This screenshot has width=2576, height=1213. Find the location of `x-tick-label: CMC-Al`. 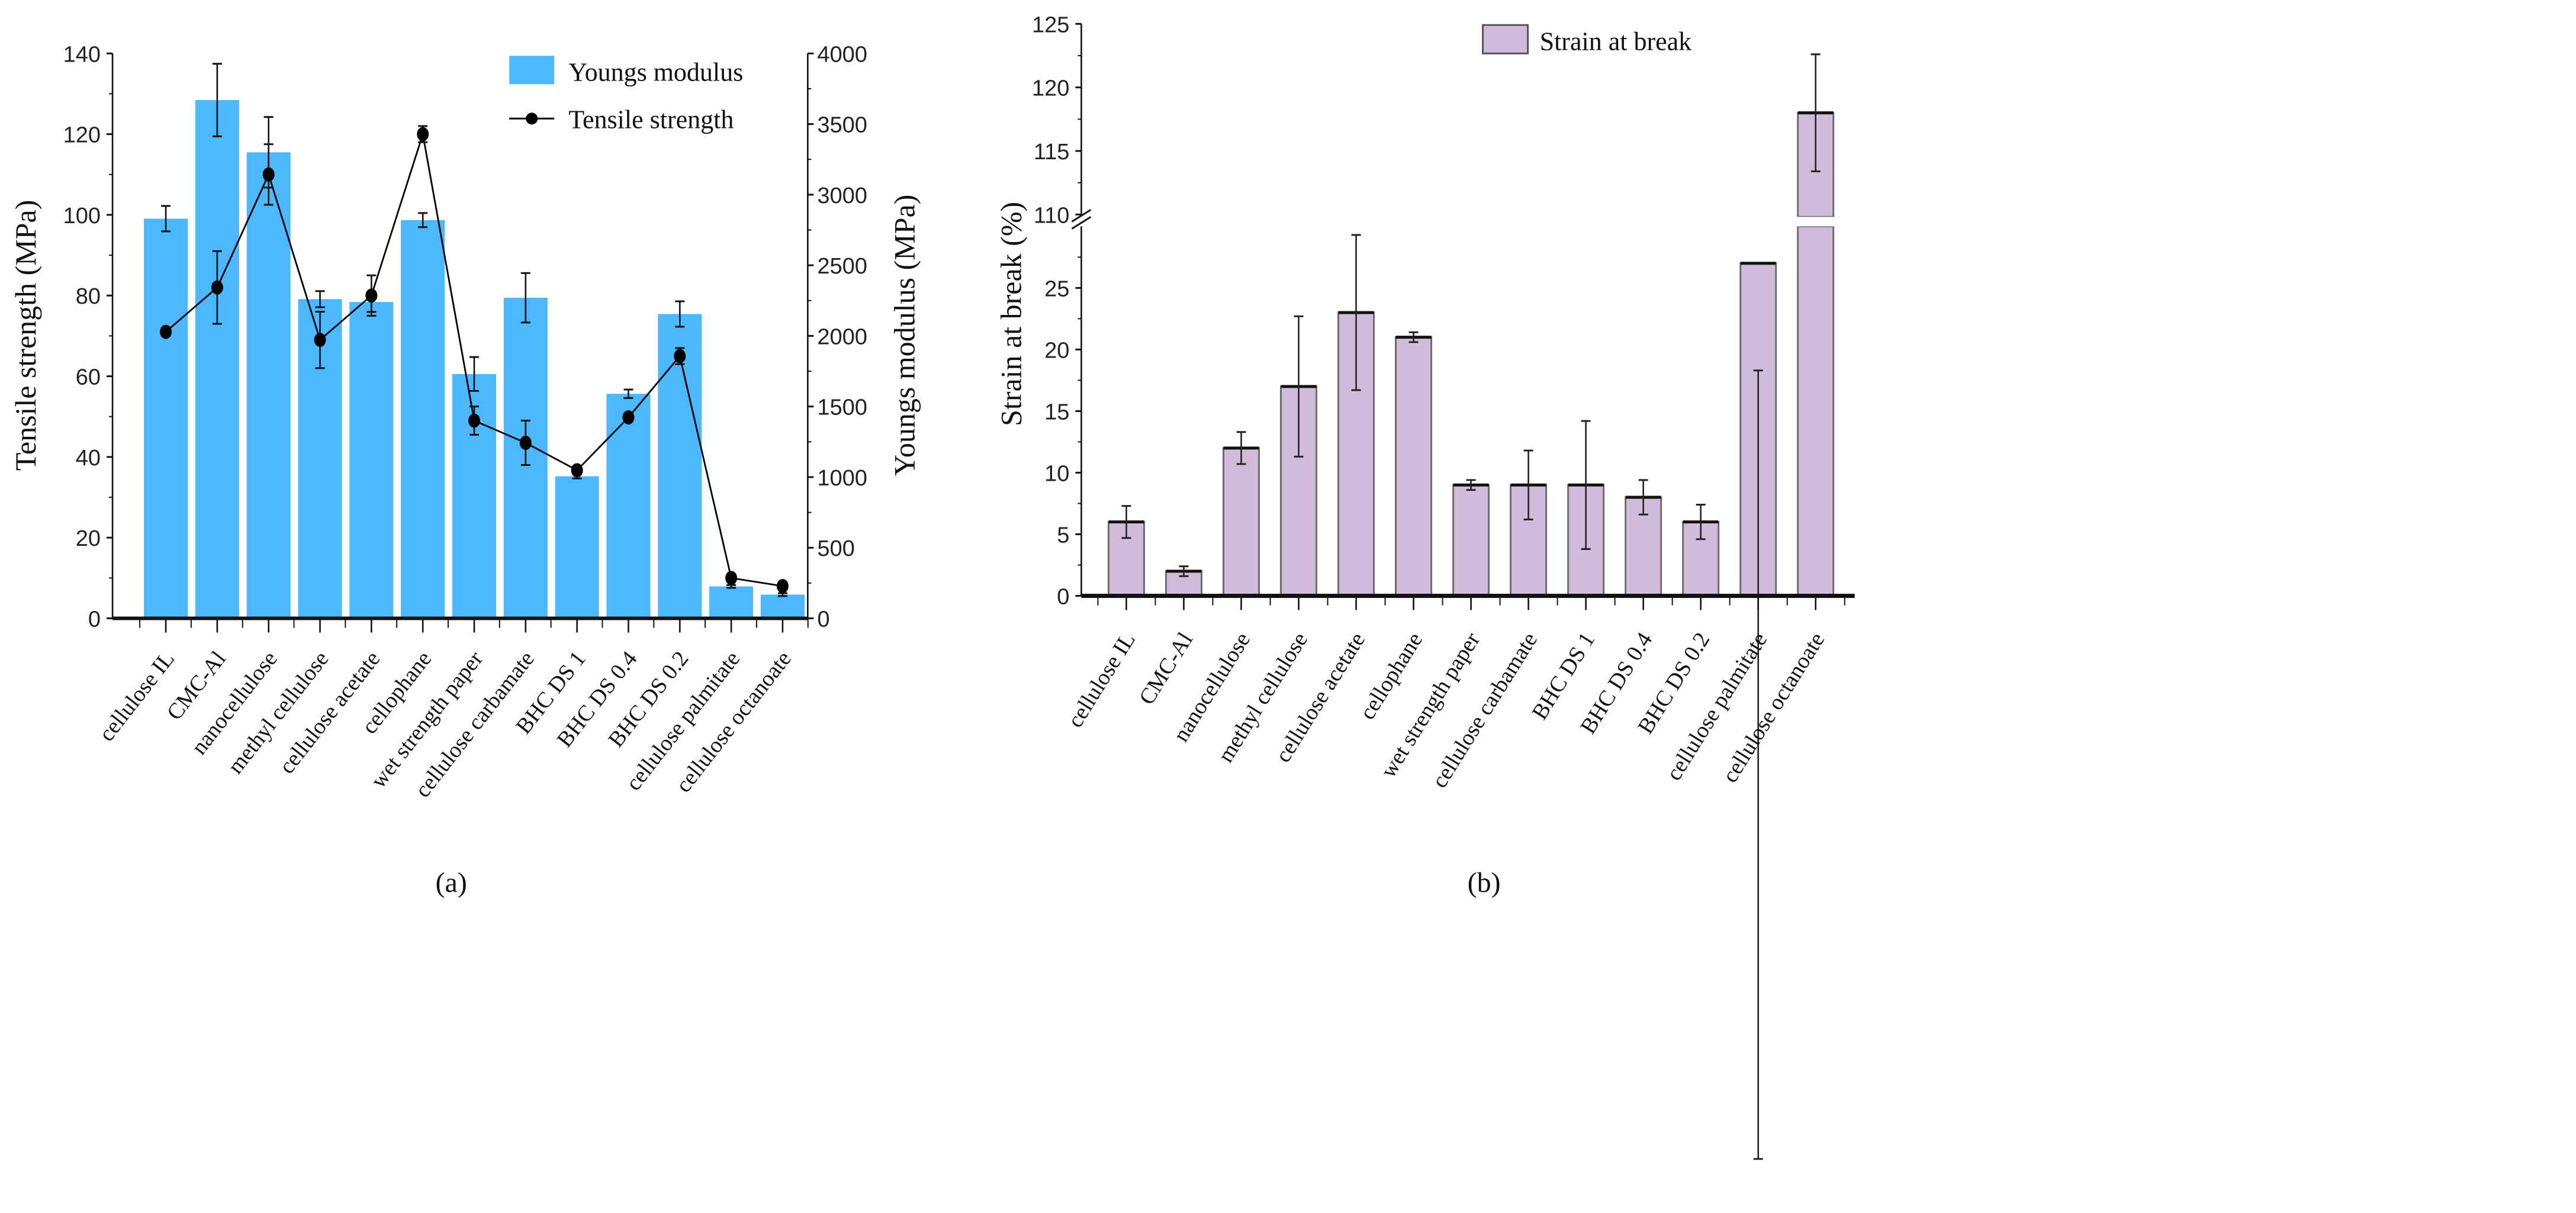

x-tick-label: CMC-Al is located at coordinates (1166, 668).